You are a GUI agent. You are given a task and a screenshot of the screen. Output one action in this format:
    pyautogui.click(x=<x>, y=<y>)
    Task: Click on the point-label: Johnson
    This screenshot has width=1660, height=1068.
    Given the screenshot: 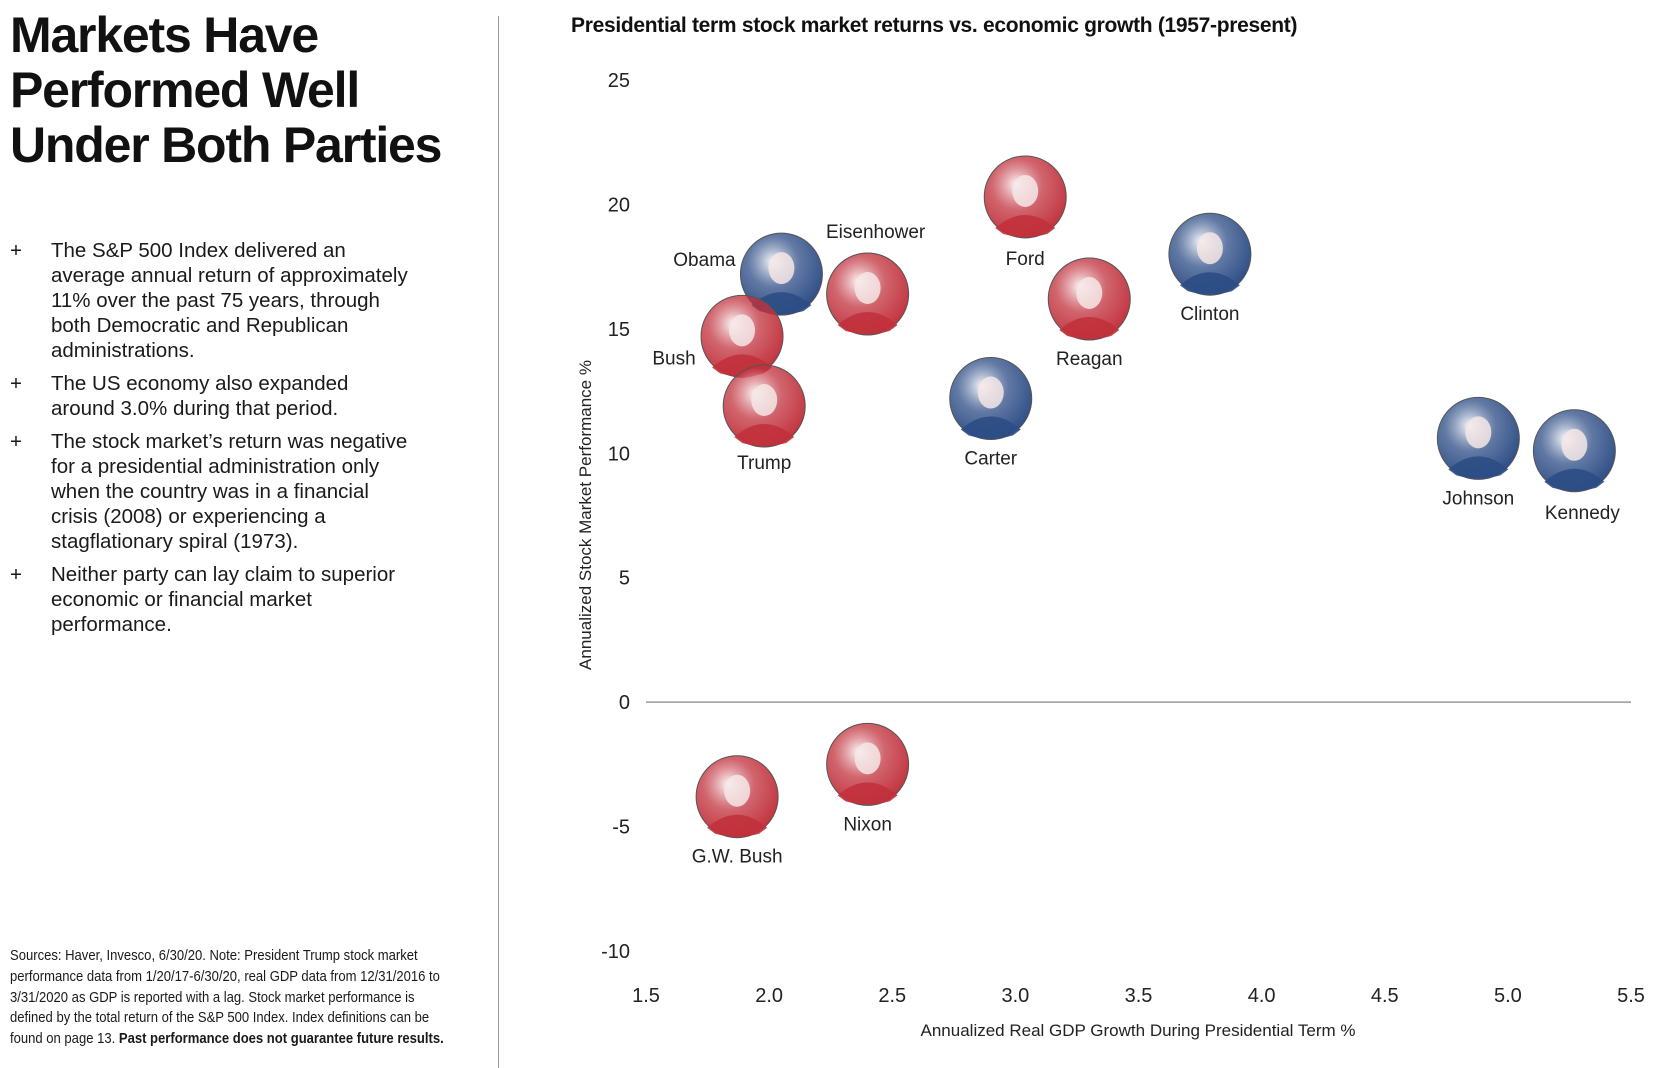 What is the action you would take?
    pyautogui.click(x=1478, y=498)
    